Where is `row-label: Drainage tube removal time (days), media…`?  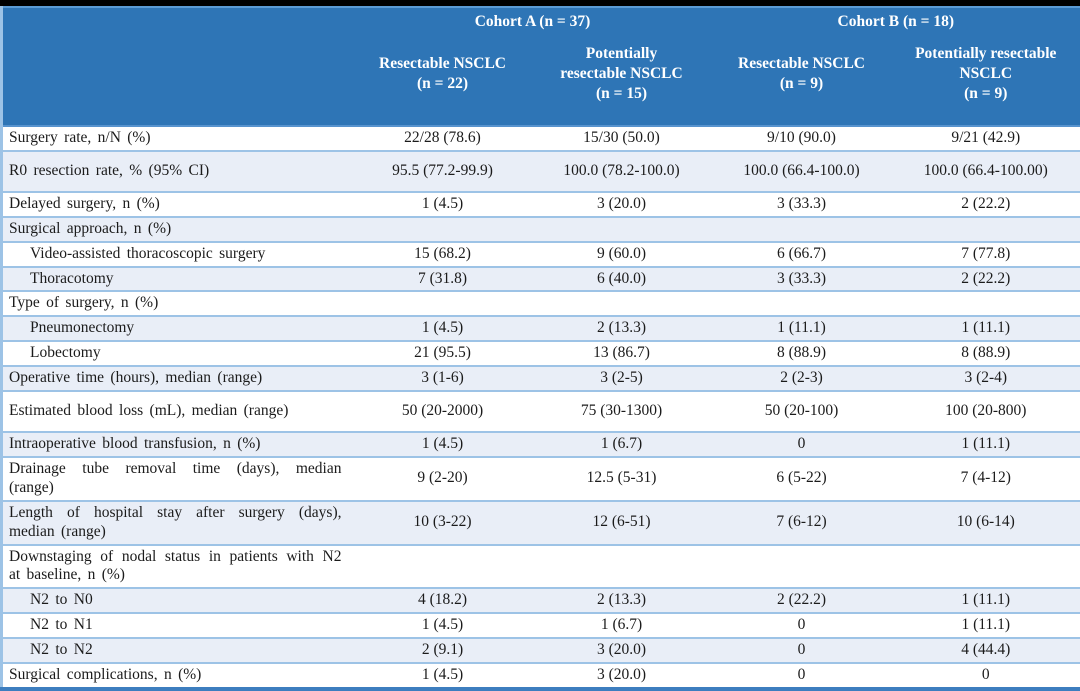
row-label: Drainage tube removal time (days), media… is located at coordinates (178, 479).